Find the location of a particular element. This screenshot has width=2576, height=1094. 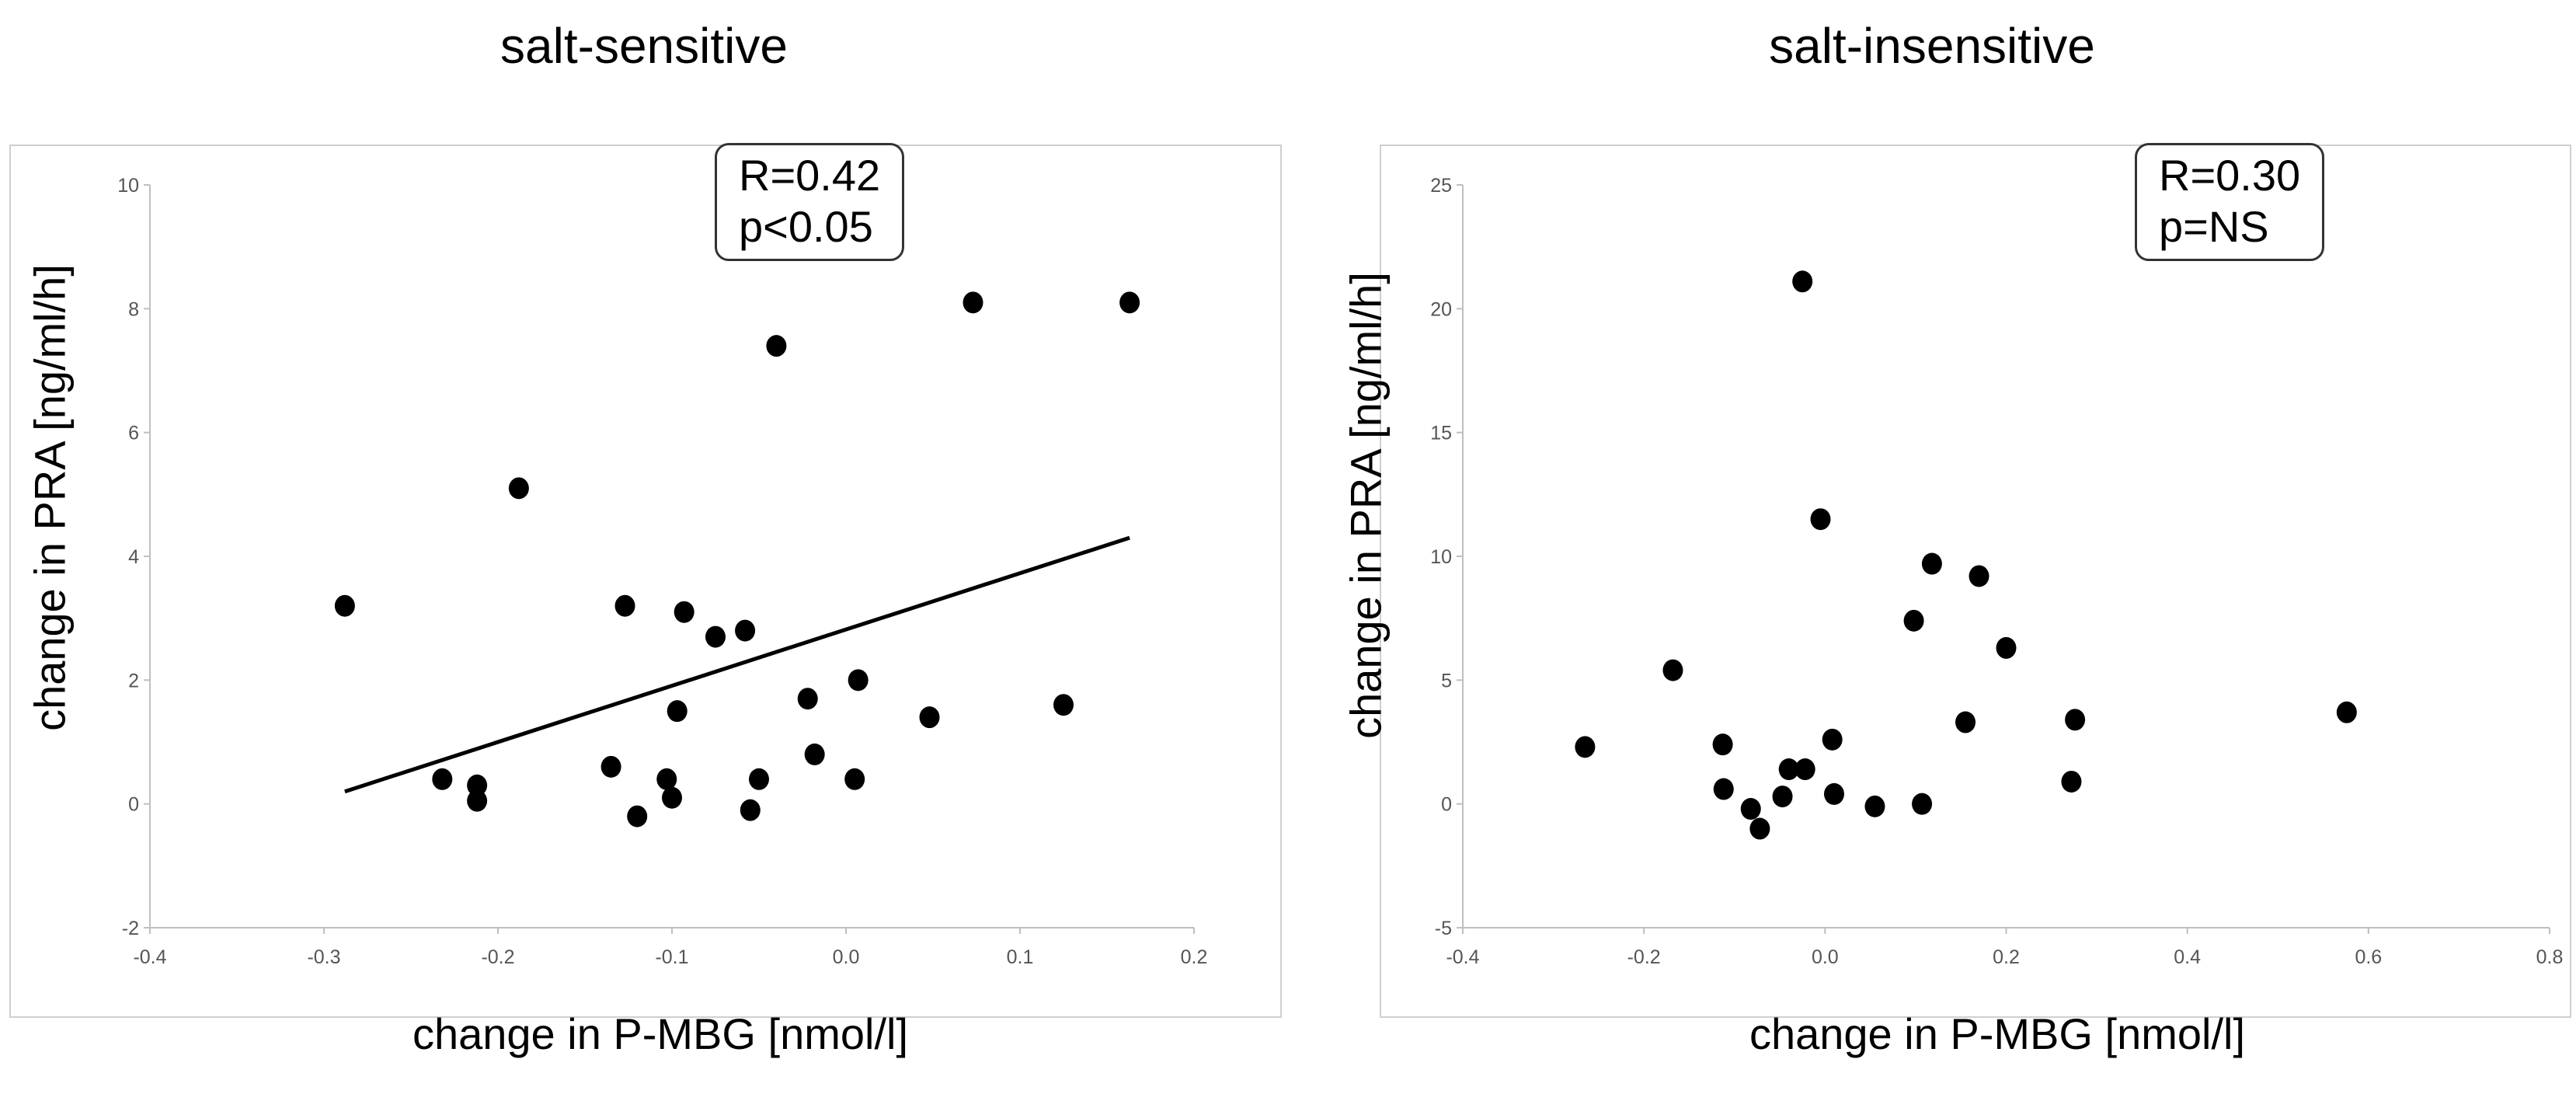

p-value: p=NS is located at coordinates (2214, 226).